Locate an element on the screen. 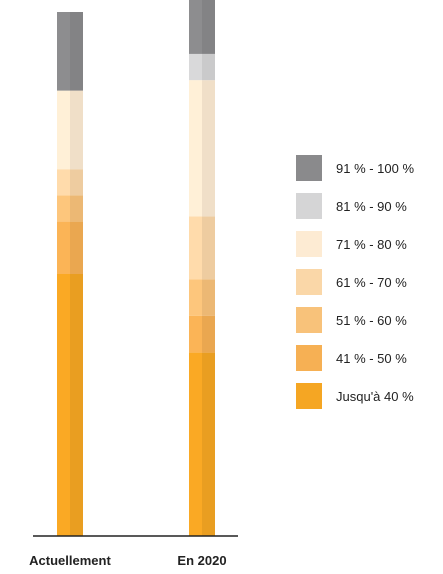 The image size is (443, 574). category-label-1: En 2020 is located at coordinates (201, 560).